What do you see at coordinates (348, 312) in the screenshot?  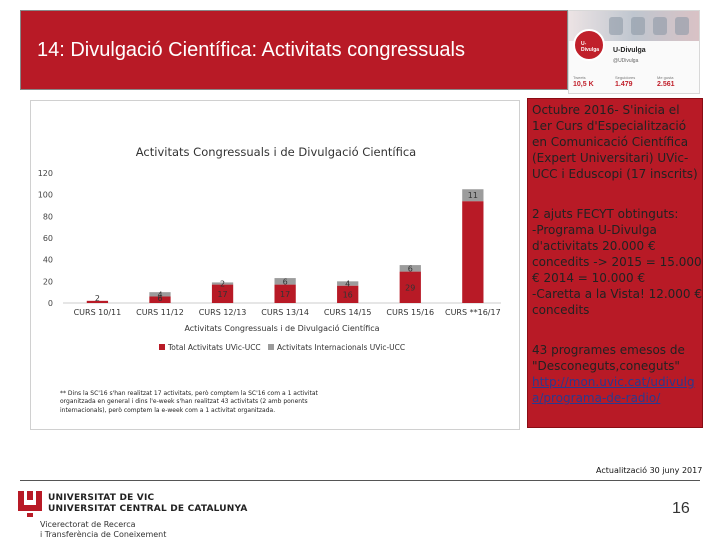 I see `x-tick-label: CURS 14/15` at bounding box center [348, 312].